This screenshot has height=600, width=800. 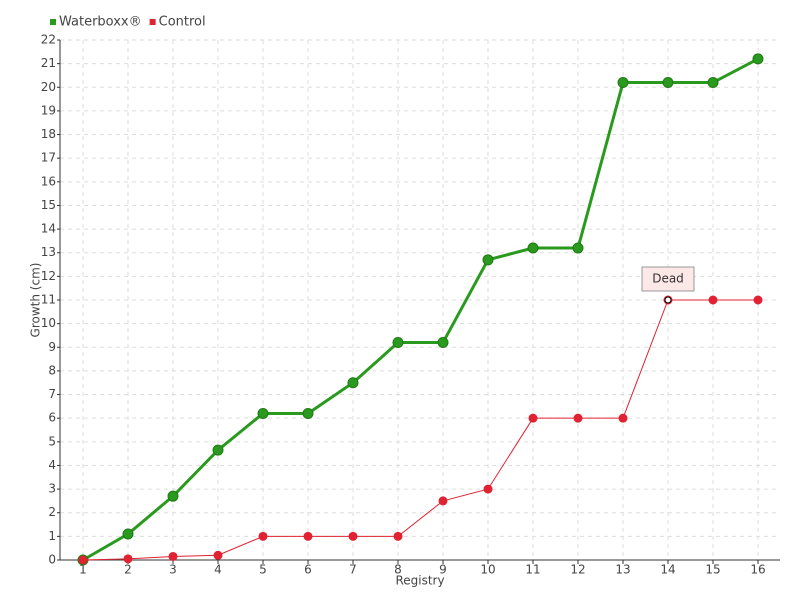 What do you see at coordinates (83, 570) in the screenshot?
I see `x-tick-label: 1` at bounding box center [83, 570].